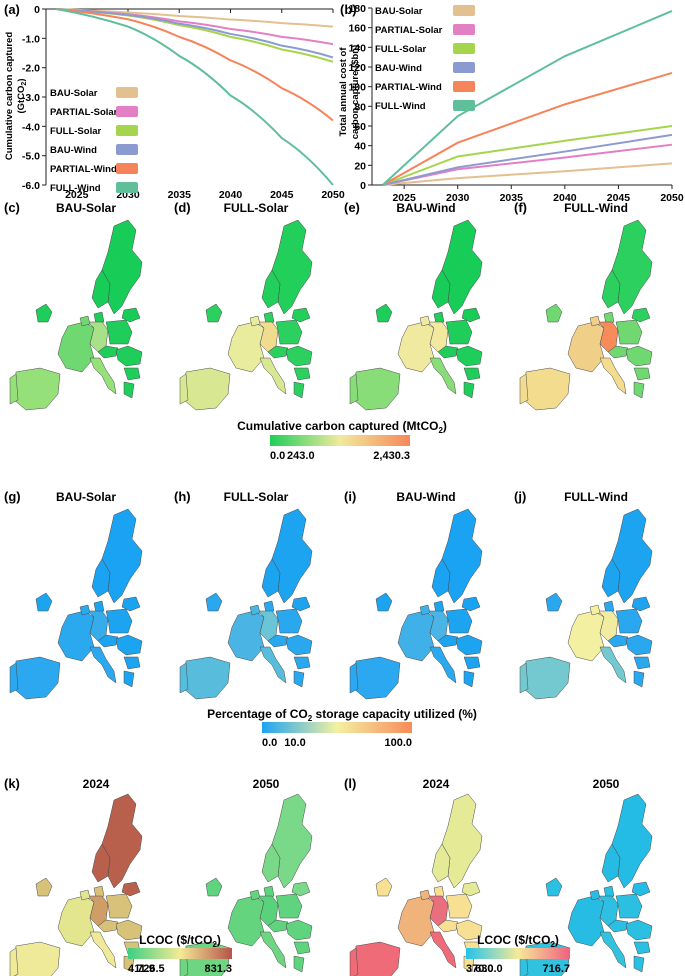 The width and height of the screenshot is (685, 976). I want to click on map-l-2024, so click(416, 884).